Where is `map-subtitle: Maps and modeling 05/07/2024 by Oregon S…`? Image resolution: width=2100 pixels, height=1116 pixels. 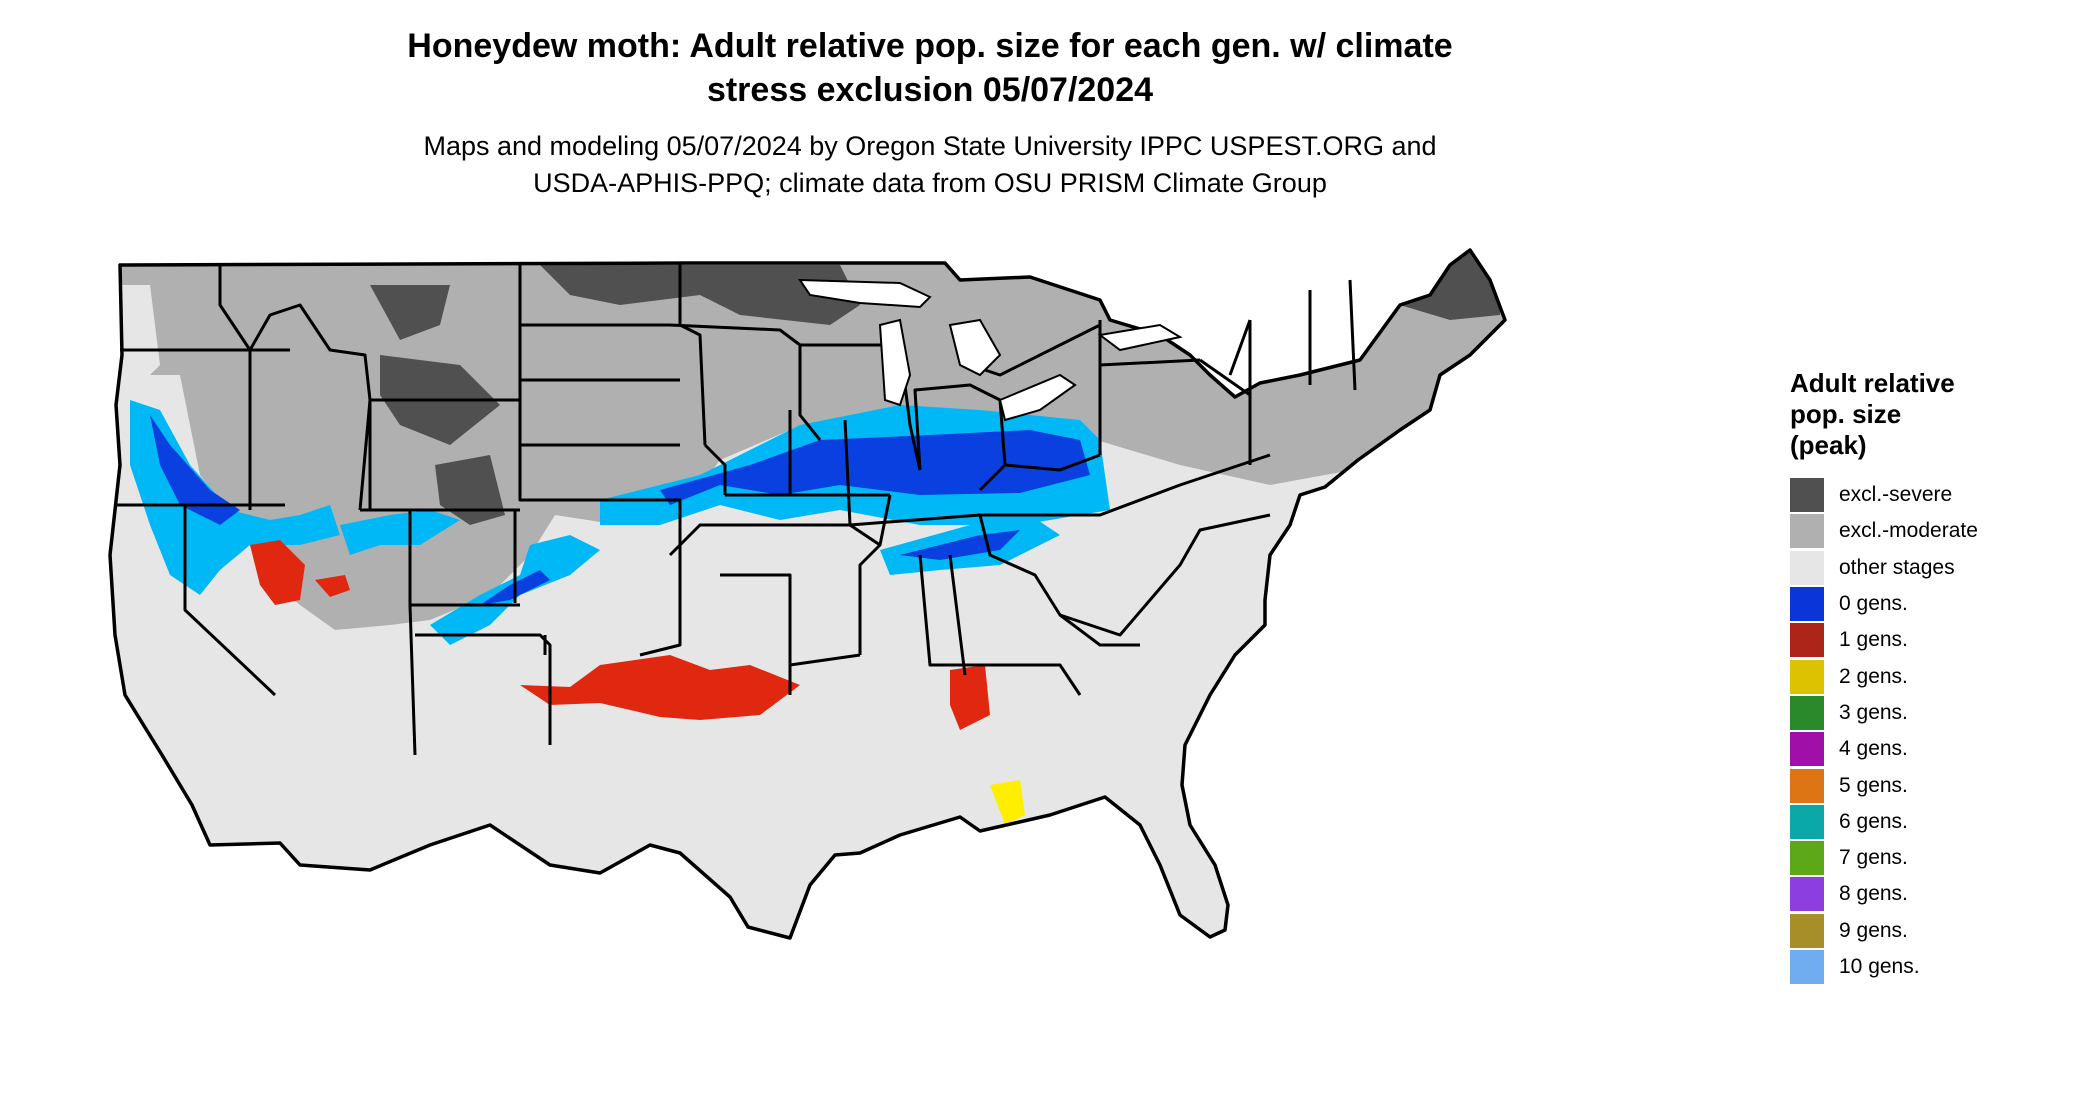
map-subtitle: Maps and modeling 05/07/2024 by Oregon S… is located at coordinates (930, 165).